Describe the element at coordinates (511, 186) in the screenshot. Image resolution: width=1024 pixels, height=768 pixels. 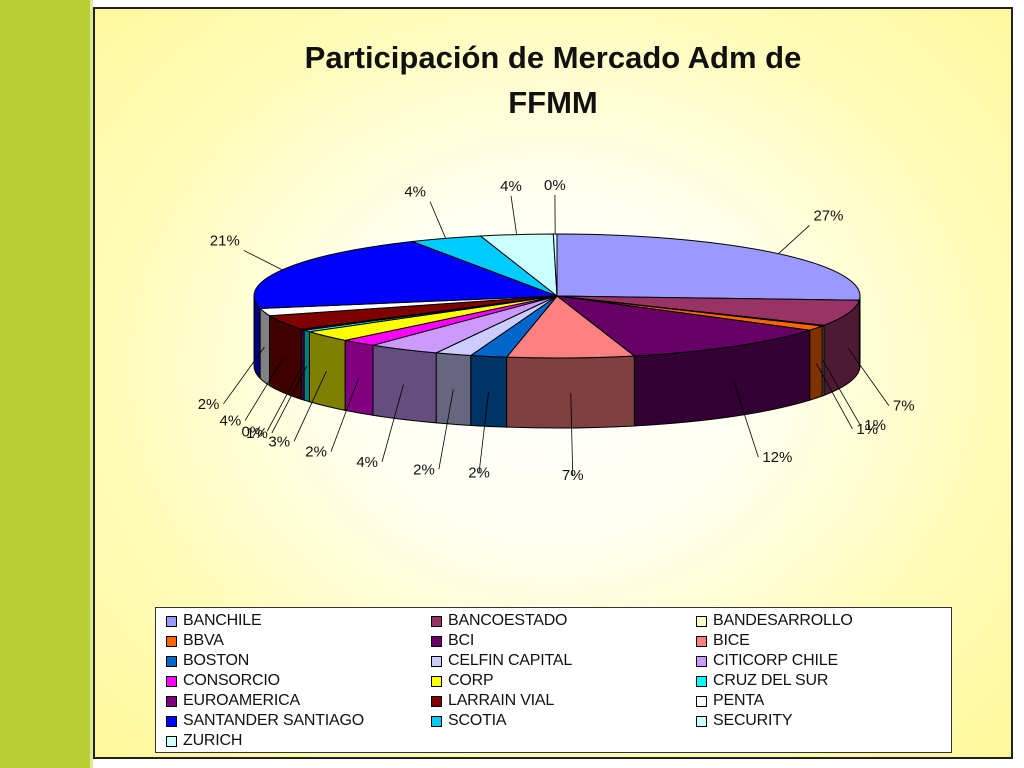
I see `data-label-security: 4%` at that location.